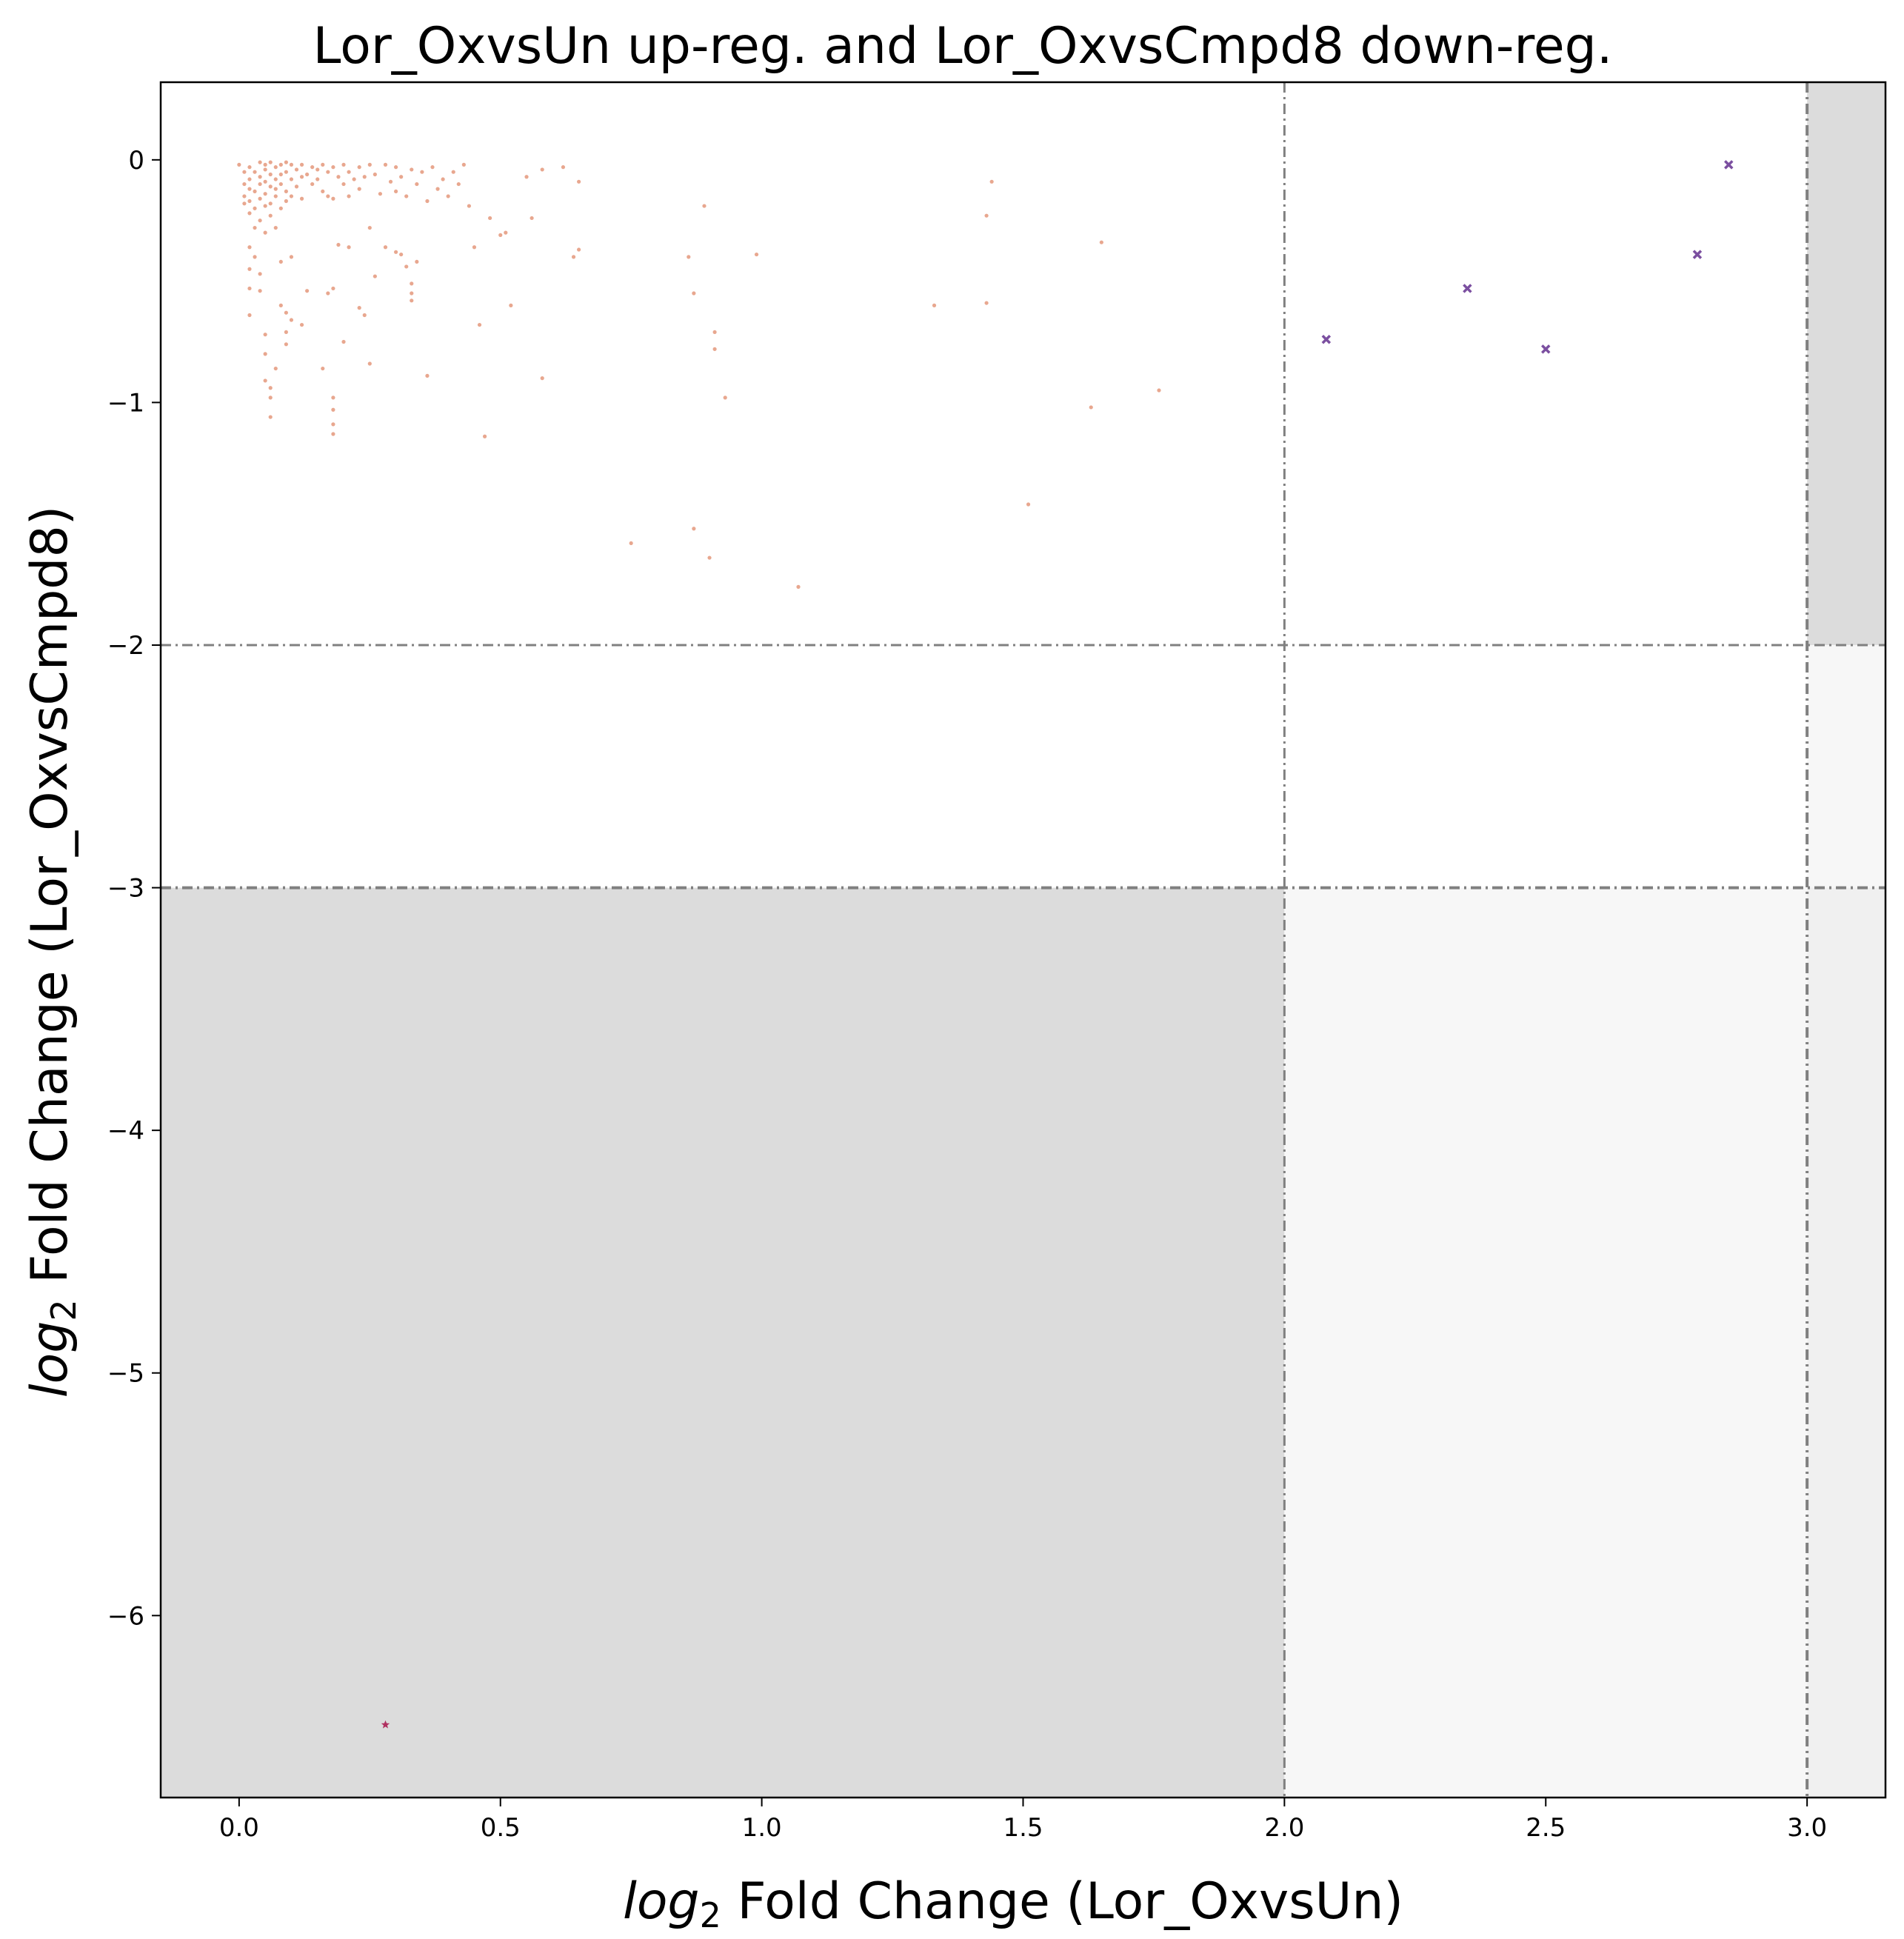 Image resolution: width=1904 pixels, height=1939 pixels. I want to click on x-tick-label: 1.0, so click(762, 1828).